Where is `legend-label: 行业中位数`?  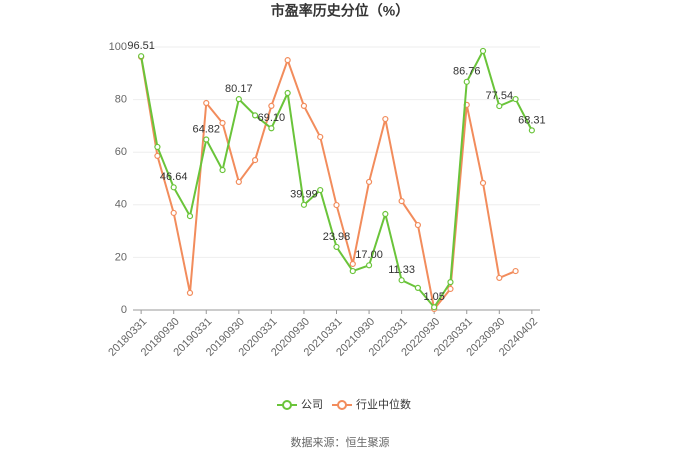 legend-label: 行业中位数 is located at coordinates (383, 404).